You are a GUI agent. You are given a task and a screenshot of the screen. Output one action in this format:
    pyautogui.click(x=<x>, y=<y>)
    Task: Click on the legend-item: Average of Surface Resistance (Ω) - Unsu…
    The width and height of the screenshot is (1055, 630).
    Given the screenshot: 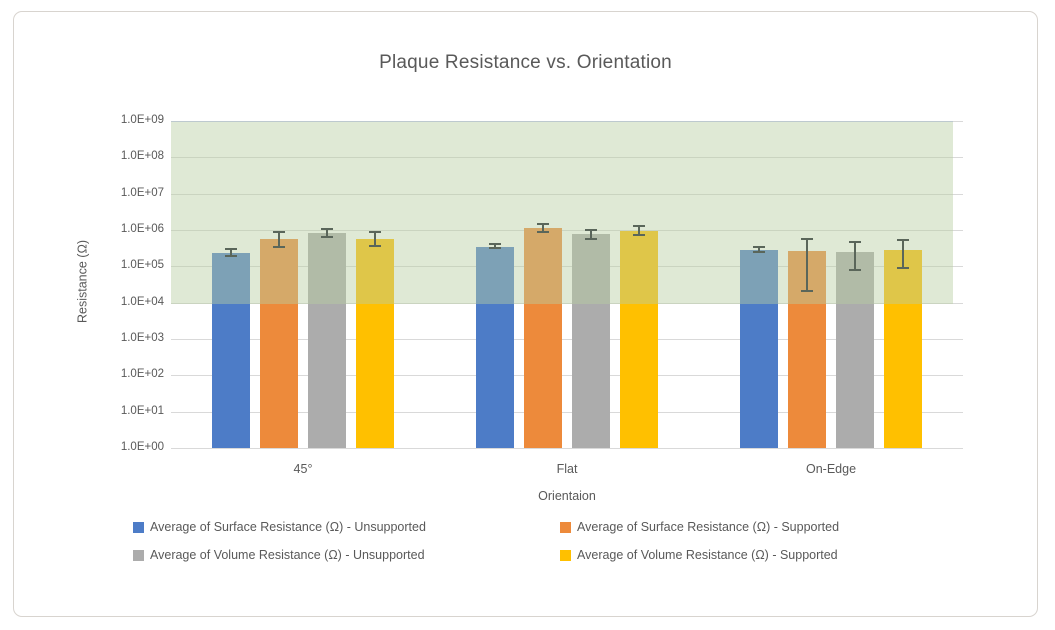 What is the action you would take?
    pyautogui.click(x=279, y=527)
    